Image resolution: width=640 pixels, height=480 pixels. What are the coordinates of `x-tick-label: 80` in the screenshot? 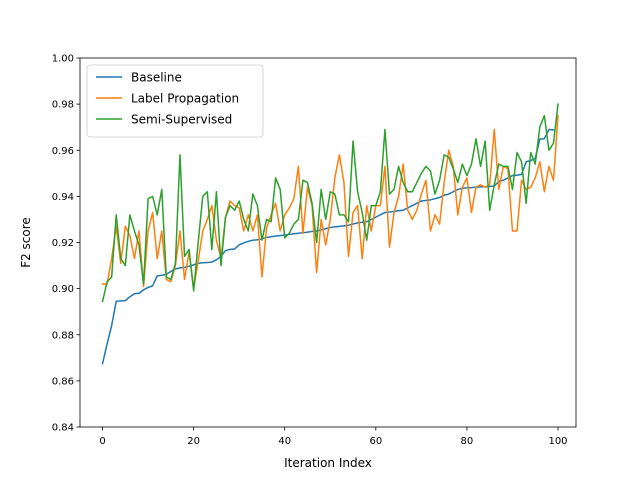 It's located at (467, 441).